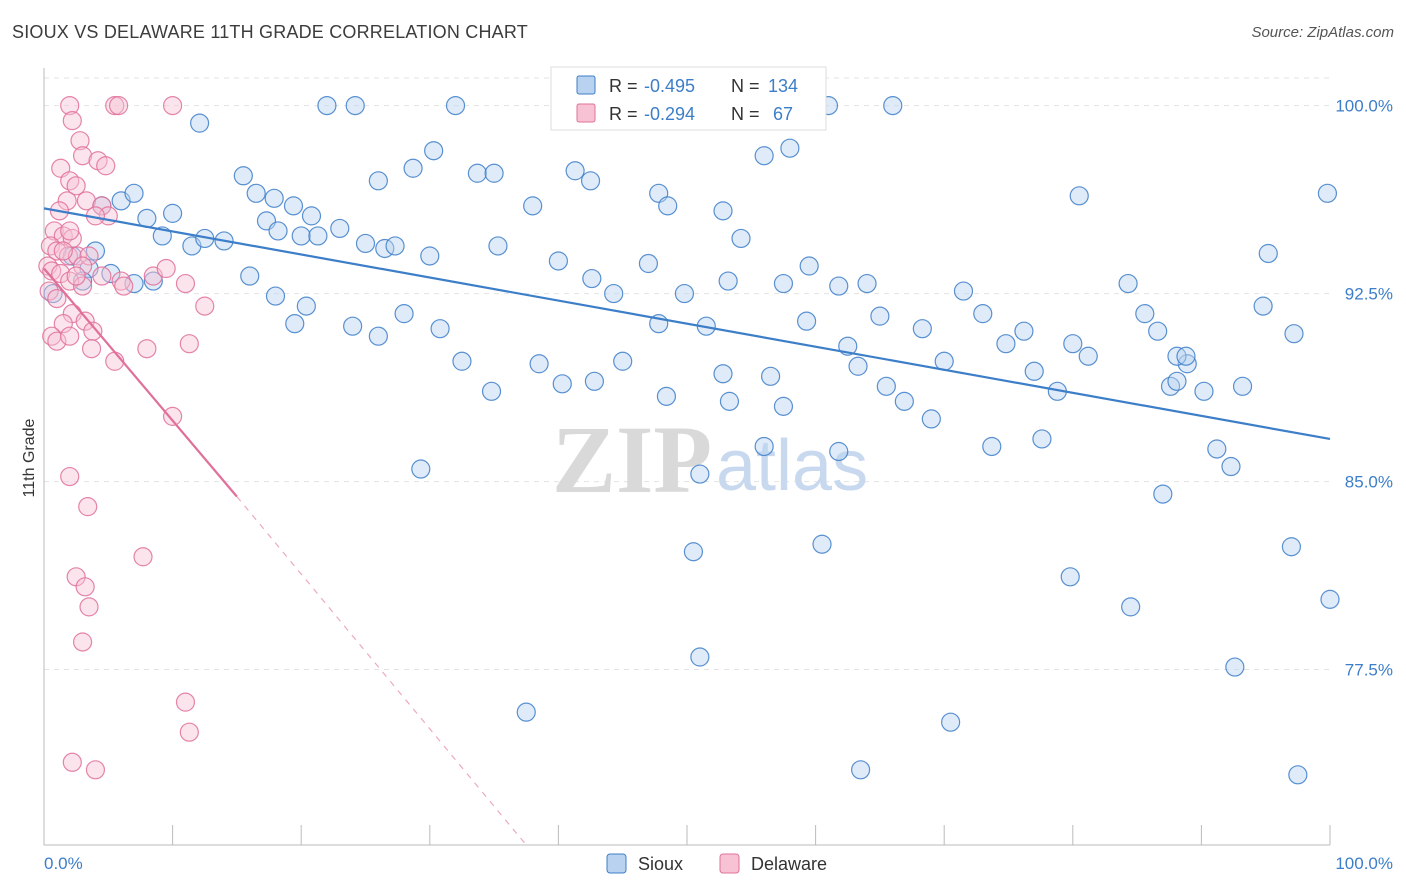  I want to click on sioux-n-value: 134, so click(783, 86).